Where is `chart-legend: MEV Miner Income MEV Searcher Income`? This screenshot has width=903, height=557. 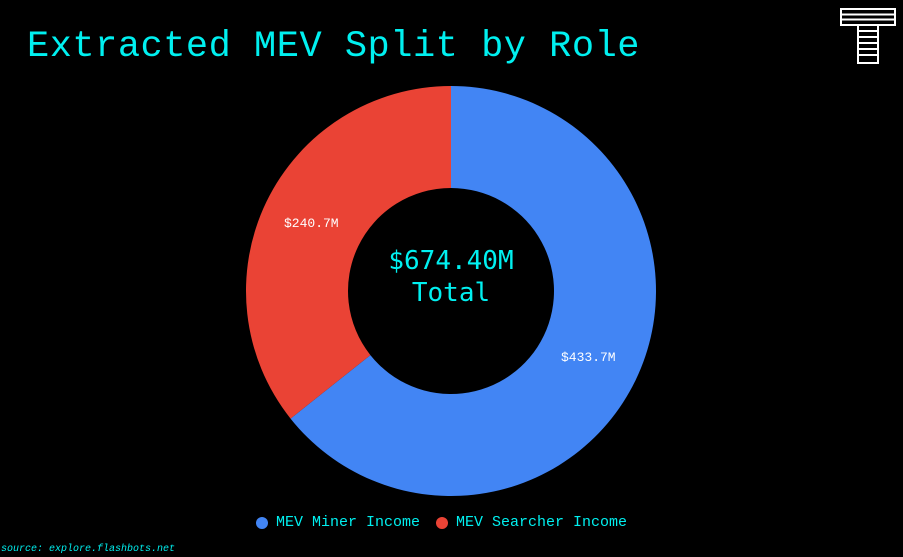 chart-legend: MEV Miner Income MEV Searcher Income is located at coordinates (441, 522).